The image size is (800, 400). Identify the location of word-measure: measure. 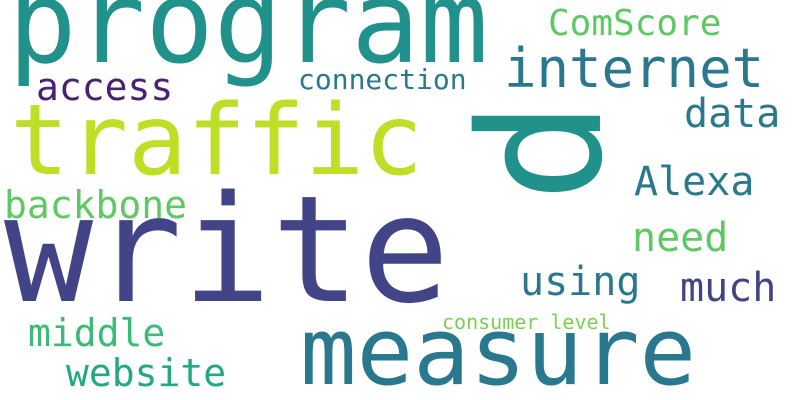
(498, 349).